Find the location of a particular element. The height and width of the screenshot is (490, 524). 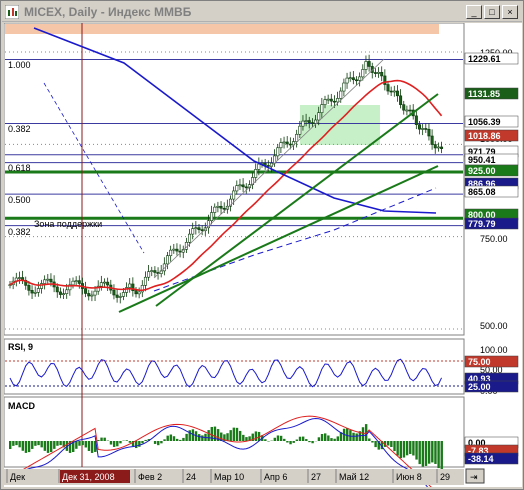

maximize-button: □ is located at coordinates (492, 12).